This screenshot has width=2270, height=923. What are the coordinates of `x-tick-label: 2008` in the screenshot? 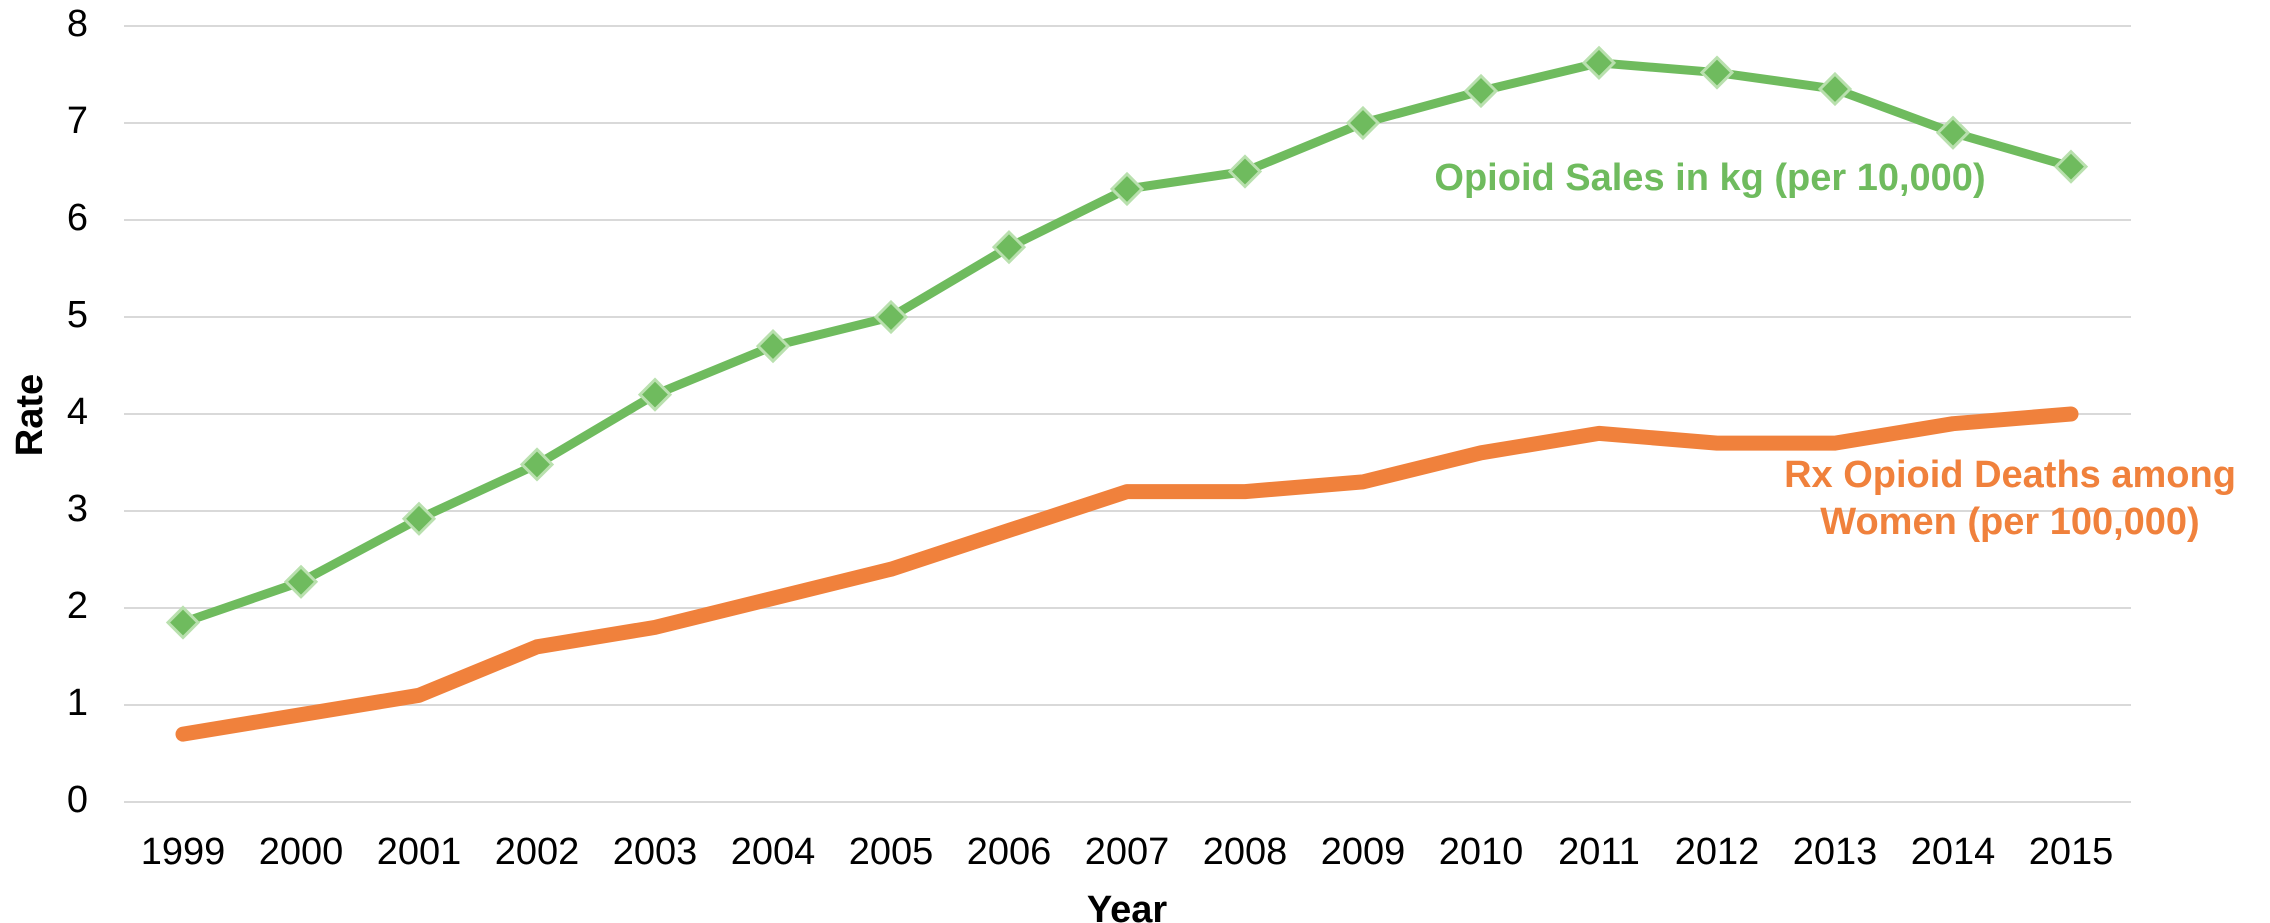 It's located at (1245, 852).